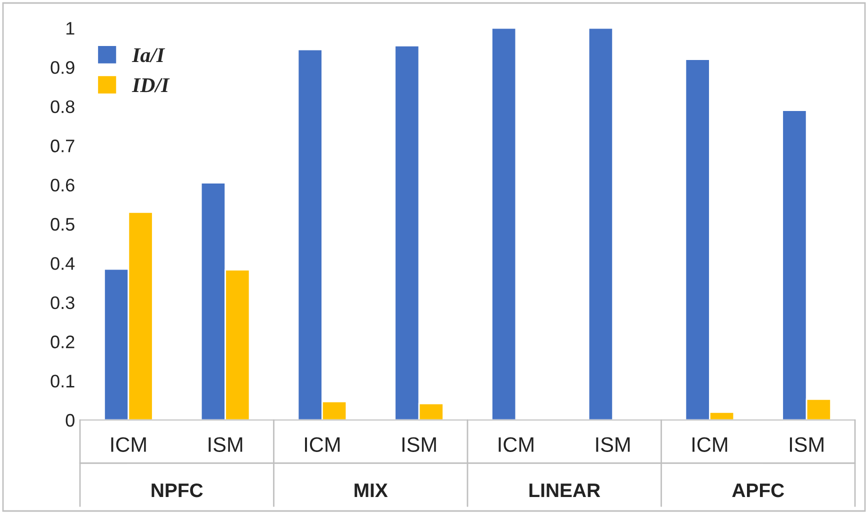 This screenshot has height=514, width=868. I want to click on y-tick-label: 0.1, so click(62, 381).